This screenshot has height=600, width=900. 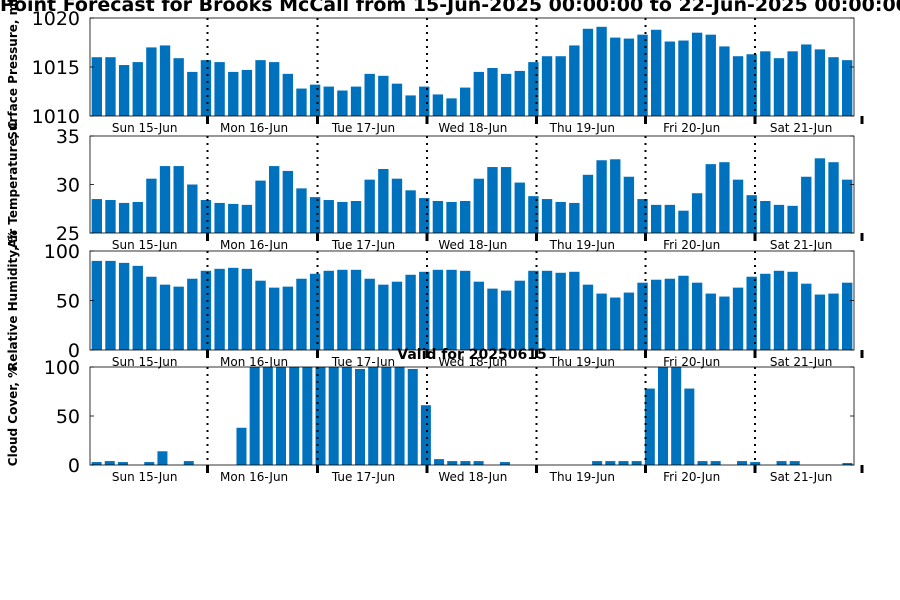 I want to click on day-label: Thu 19-Jun, so click(x=582, y=477).